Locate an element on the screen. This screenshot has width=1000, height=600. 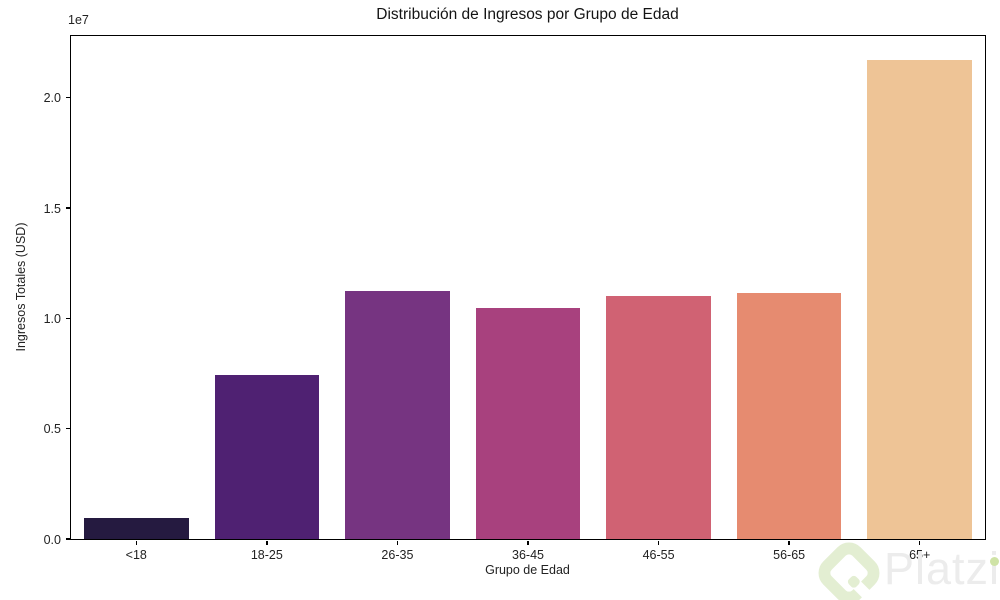
x-tick-label: 18-25 is located at coordinates (266, 555).